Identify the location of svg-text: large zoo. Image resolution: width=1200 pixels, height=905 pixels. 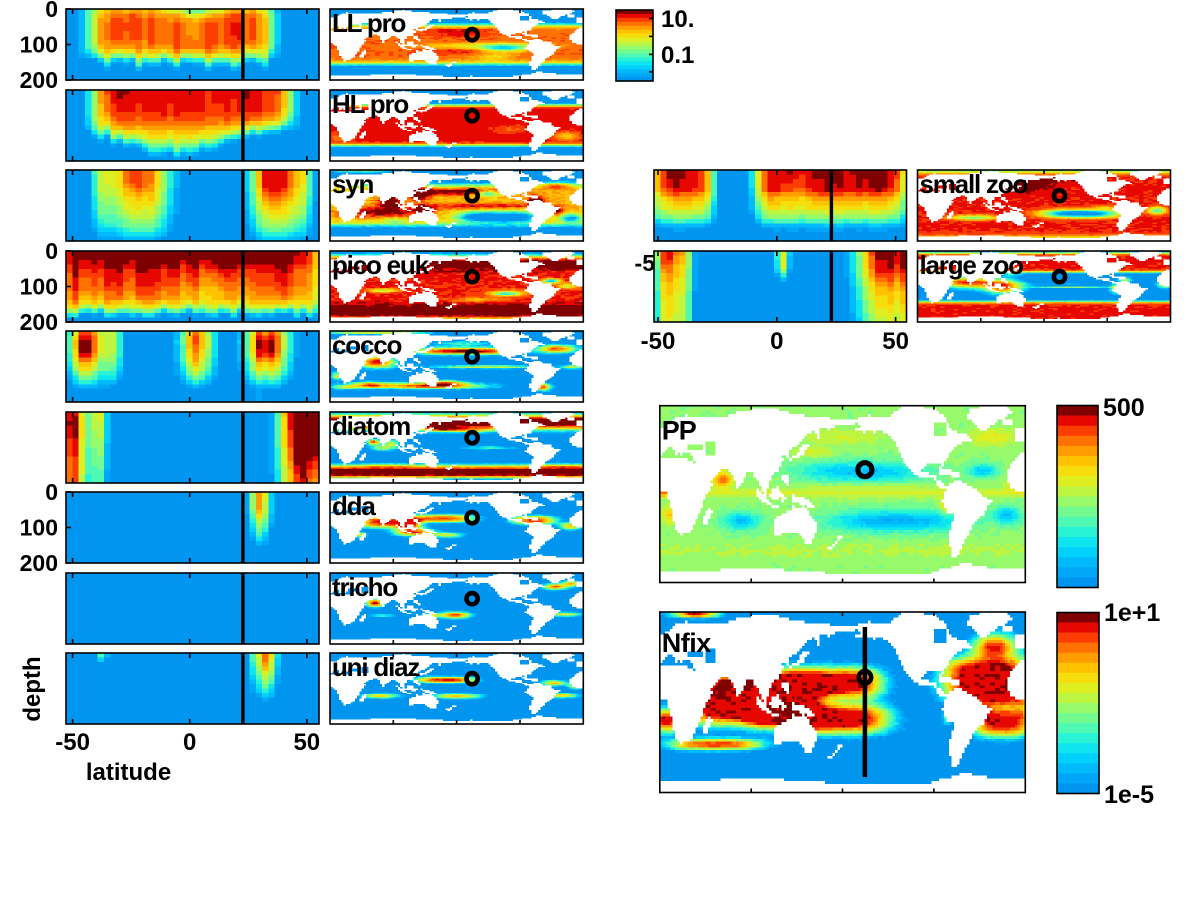
(972, 265).